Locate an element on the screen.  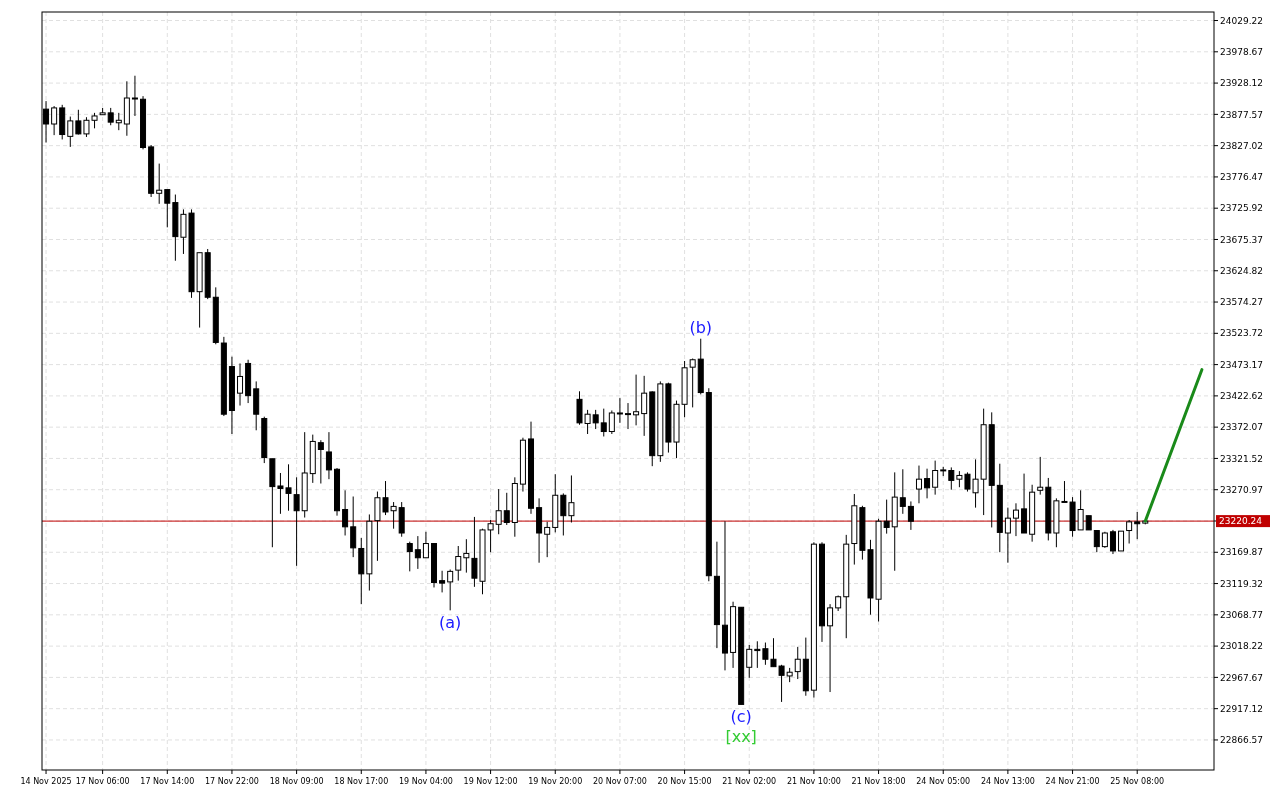
y-tick-label: 22917.12 is located at coordinates (1241, 708).